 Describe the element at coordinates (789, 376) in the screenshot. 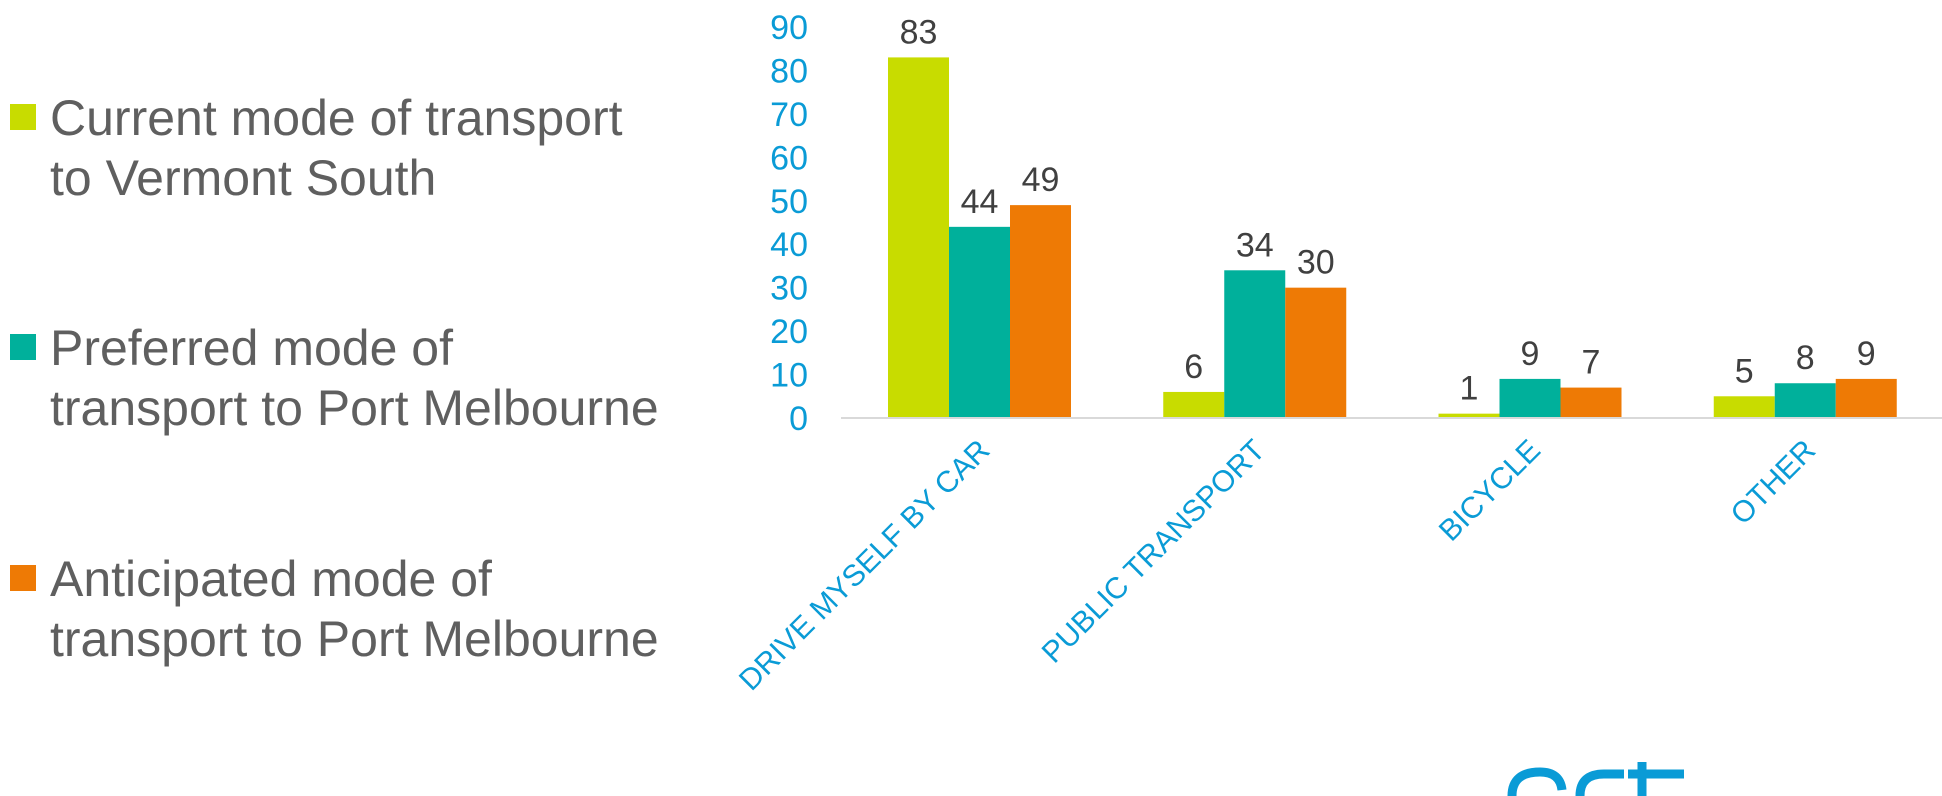

I see `y-tick-label-10: 10` at that location.